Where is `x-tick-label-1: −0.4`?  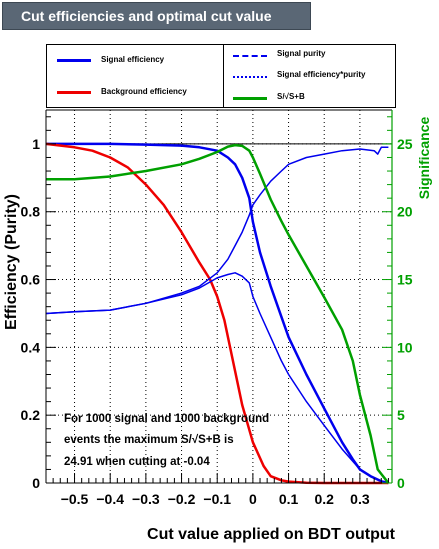 x-tick-label-1: −0.4 is located at coordinates (110, 499).